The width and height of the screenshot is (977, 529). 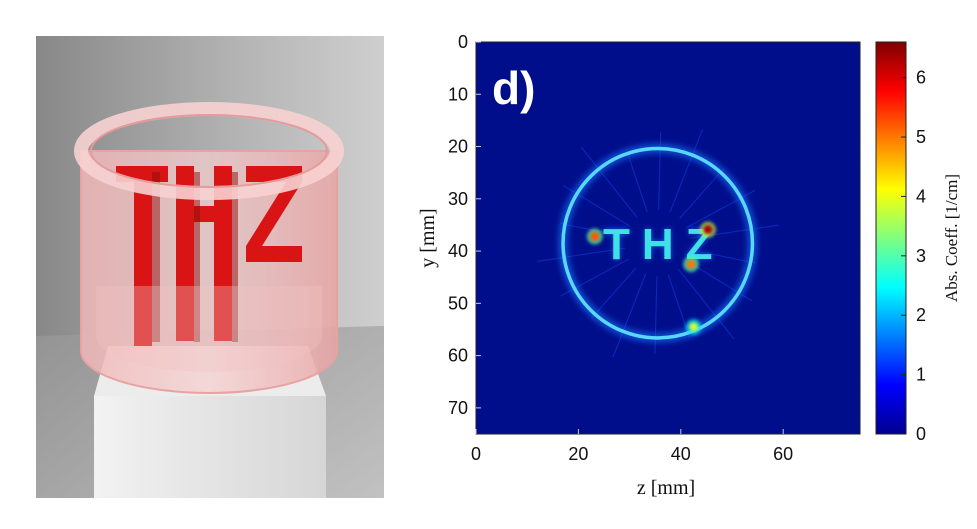 What do you see at coordinates (666, 488) in the screenshot?
I see `x-axis-label: z [mm]` at bounding box center [666, 488].